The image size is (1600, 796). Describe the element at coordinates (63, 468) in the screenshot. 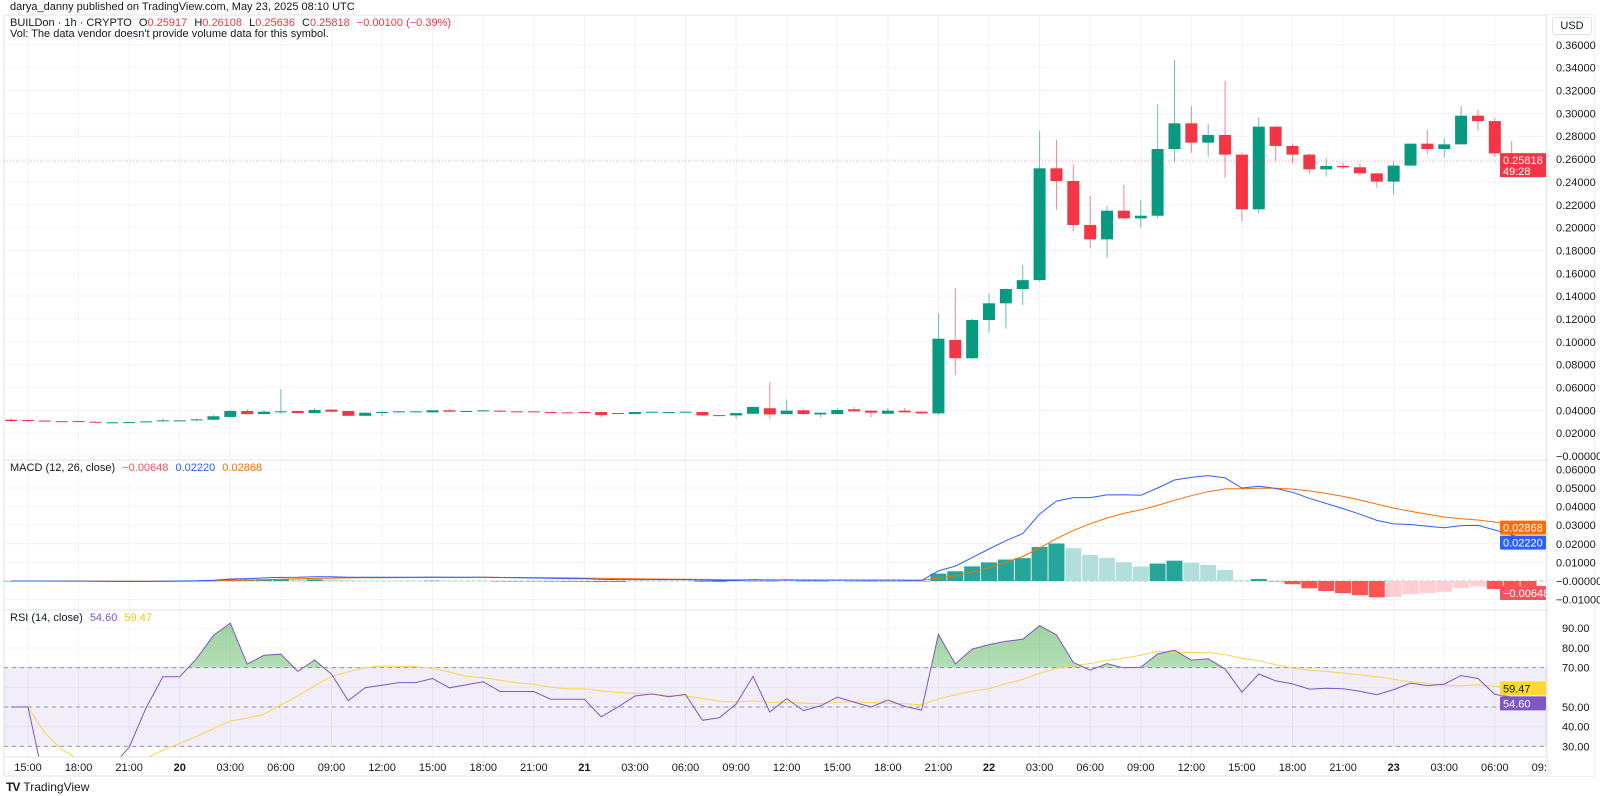

I see `macd-title: MACD (12, 26, close)` at that location.